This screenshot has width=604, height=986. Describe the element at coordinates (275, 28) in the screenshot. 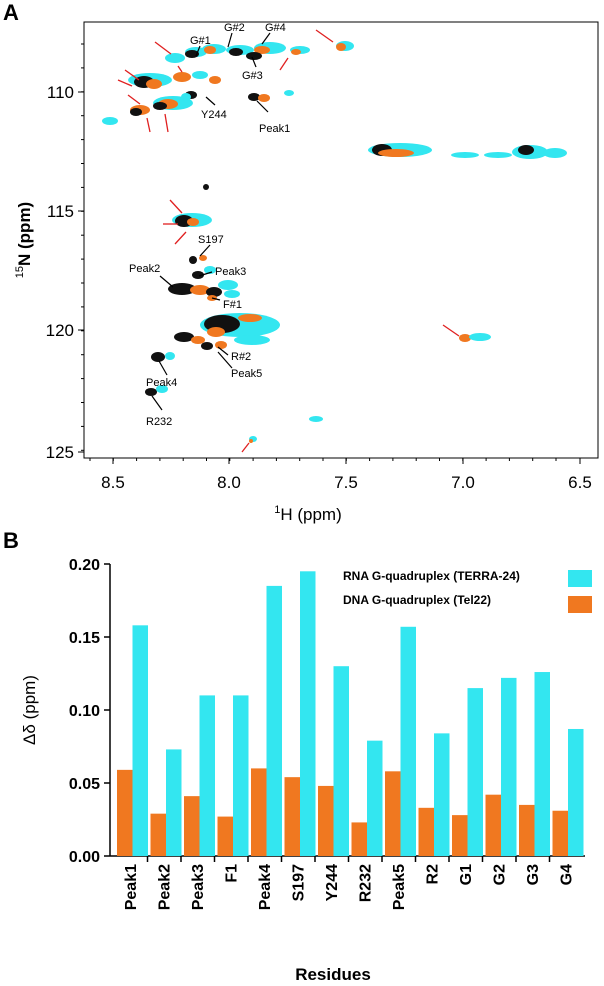

I see `ann-g4: G#4` at that location.